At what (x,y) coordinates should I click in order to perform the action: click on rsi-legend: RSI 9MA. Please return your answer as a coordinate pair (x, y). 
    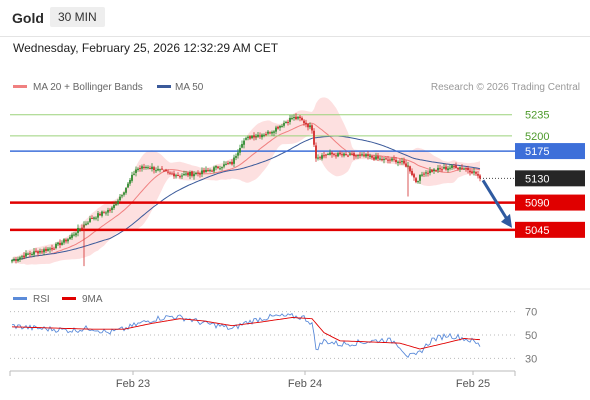
    Looking at the image, I should click on (58, 299).